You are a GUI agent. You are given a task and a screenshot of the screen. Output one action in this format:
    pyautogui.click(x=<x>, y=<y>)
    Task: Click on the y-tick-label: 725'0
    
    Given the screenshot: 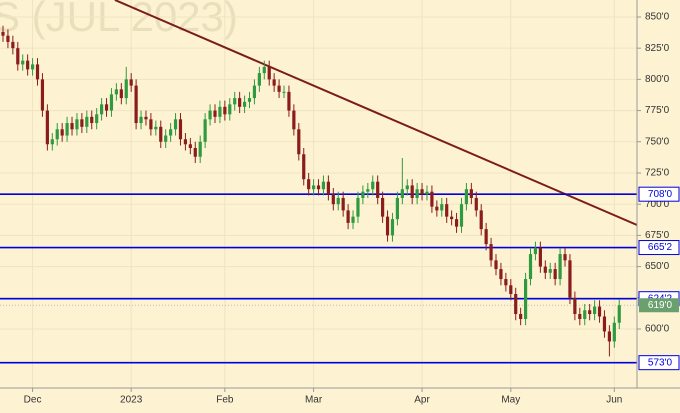 What is the action you would take?
    pyautogui.click(x=657, y=173)
    